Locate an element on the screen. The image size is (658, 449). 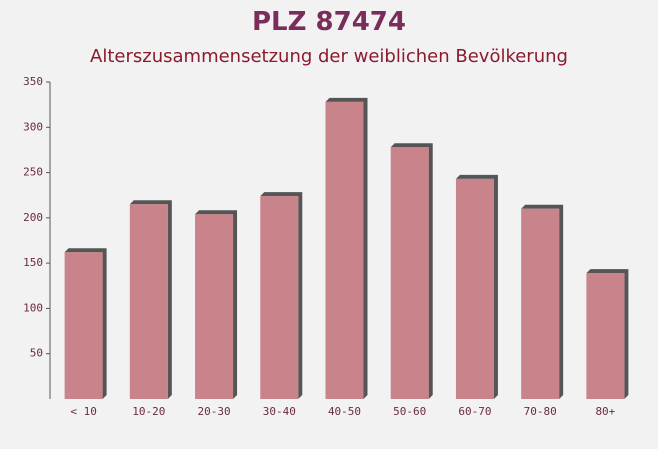
x-tick-label: 40-50 is located at coordinates (344, 411).